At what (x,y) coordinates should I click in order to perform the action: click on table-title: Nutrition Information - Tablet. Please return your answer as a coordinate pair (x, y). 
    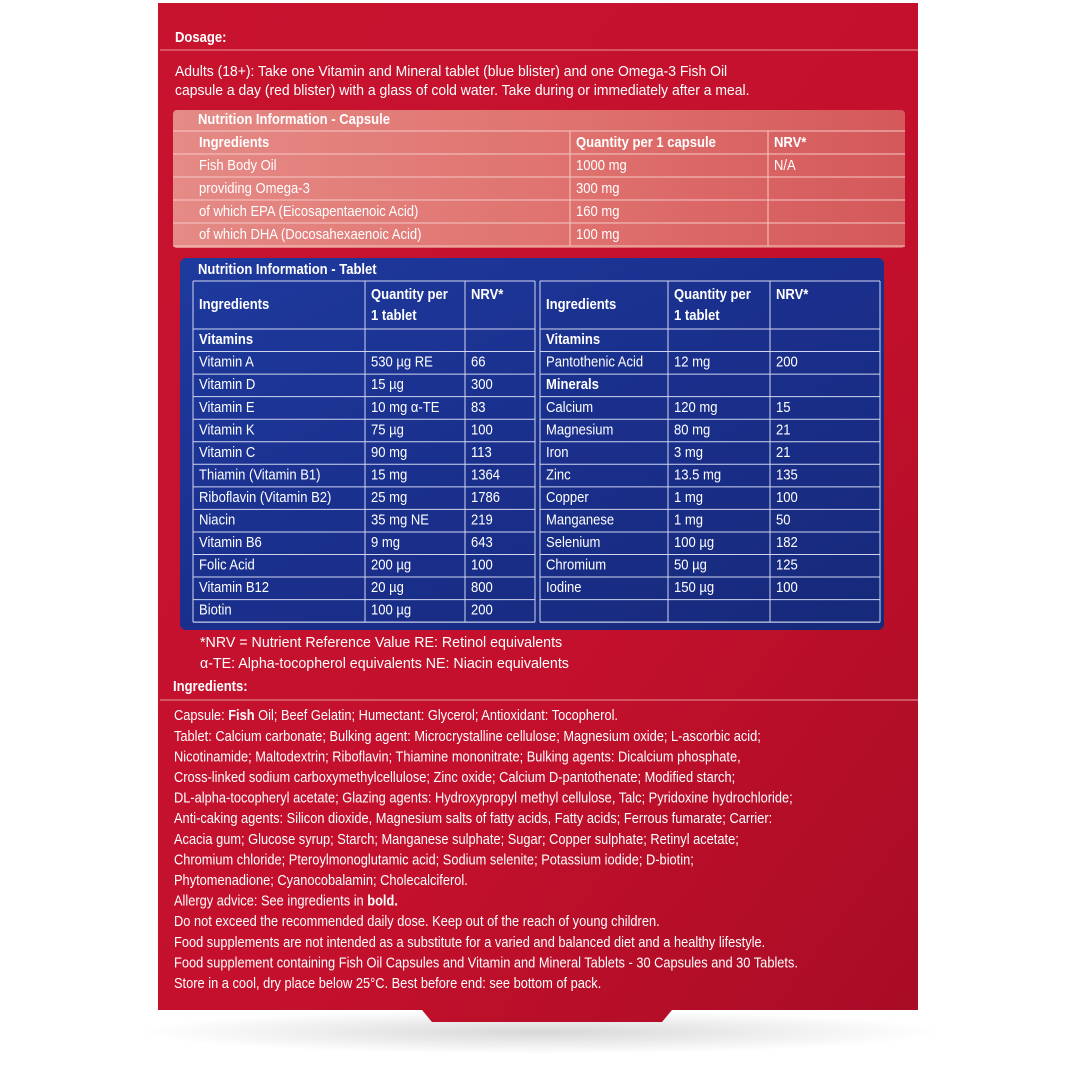
    Looking at the image, I should click on (287, 269).